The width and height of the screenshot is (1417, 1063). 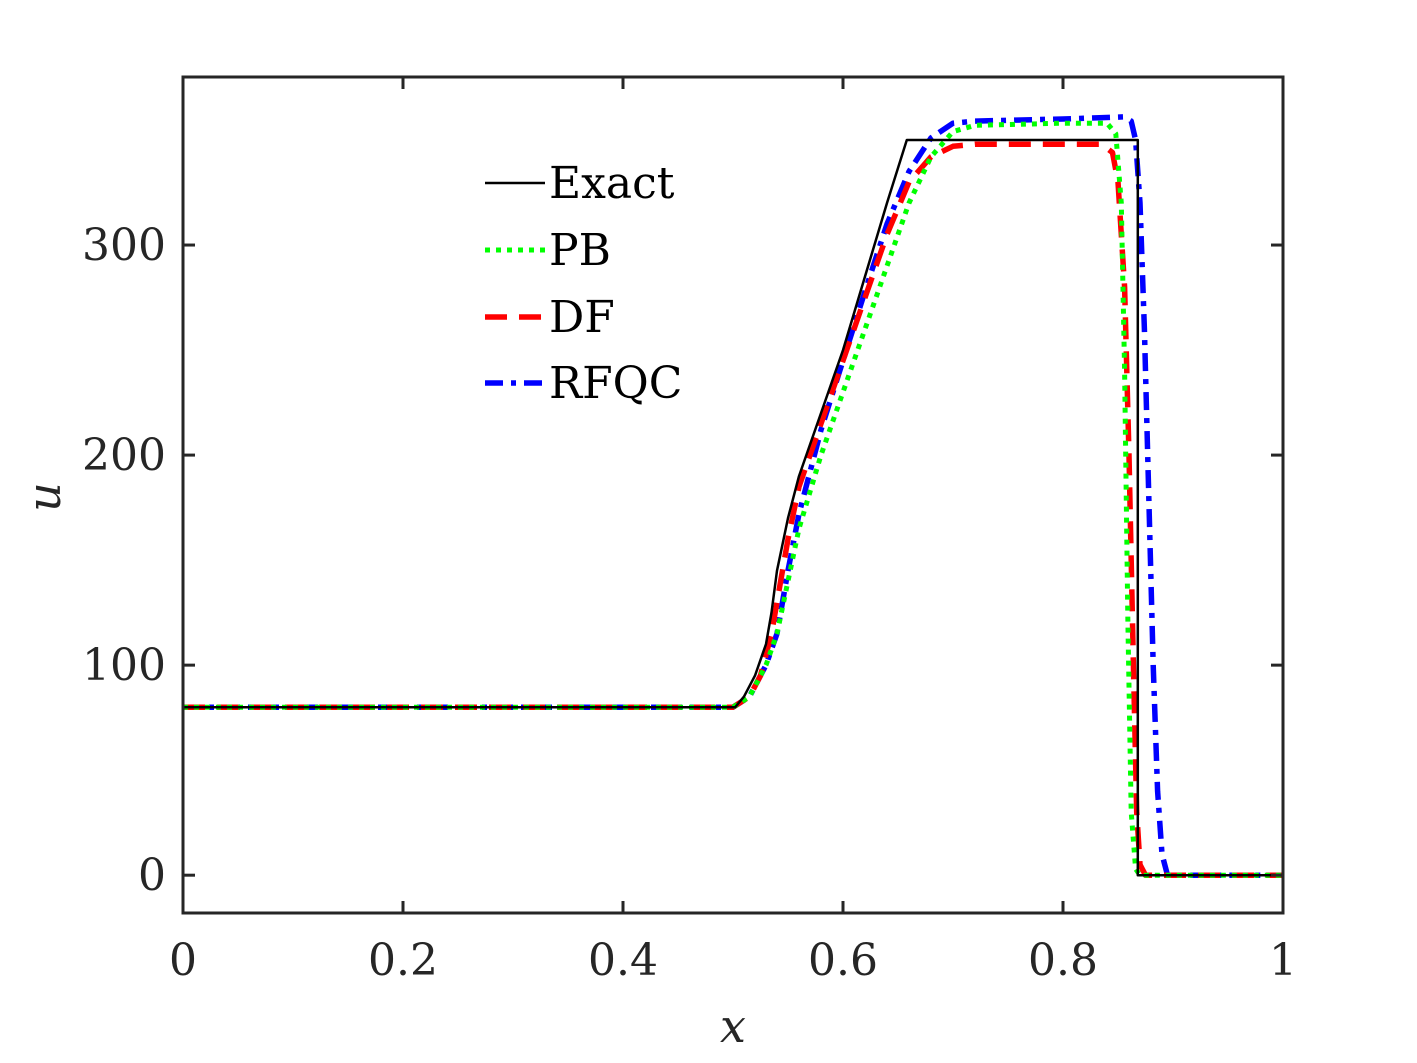 What do you see at coordinates (843, 960) in the screenshot?
I see `x-tick-label: 0.6` at bounding box center [843, 960].